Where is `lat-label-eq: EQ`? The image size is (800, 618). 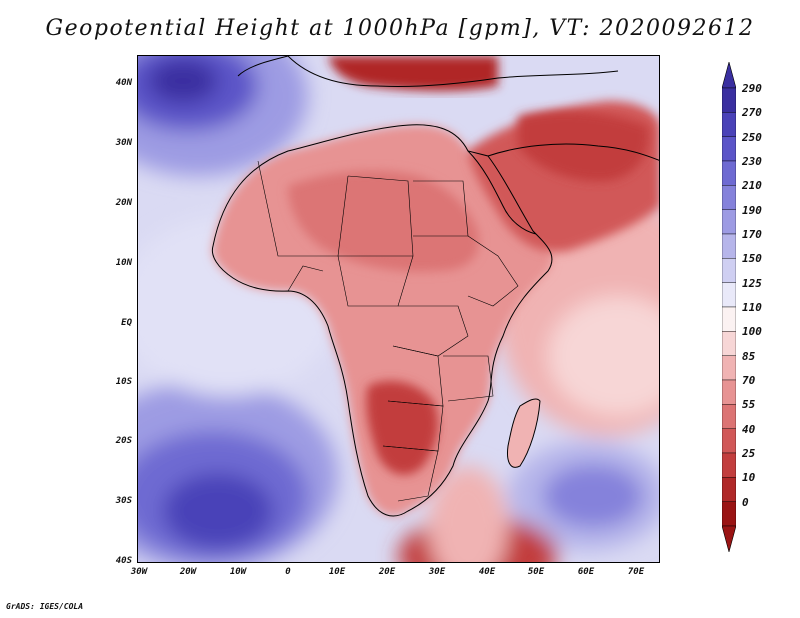
lat-label-eq: EQ is located at coordinates (126, 323).